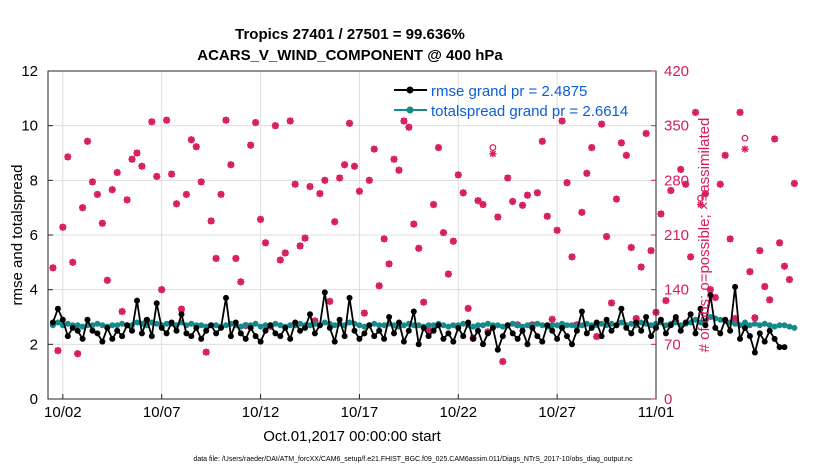 This screenshot has height=470, width=830. What do you see at coordinates (350, 55) in the screenshot?
I see `chart-subtitle: ACARS_V_WIND_COMPONENT @ 400 hPa` at bounding box center [350, 55].